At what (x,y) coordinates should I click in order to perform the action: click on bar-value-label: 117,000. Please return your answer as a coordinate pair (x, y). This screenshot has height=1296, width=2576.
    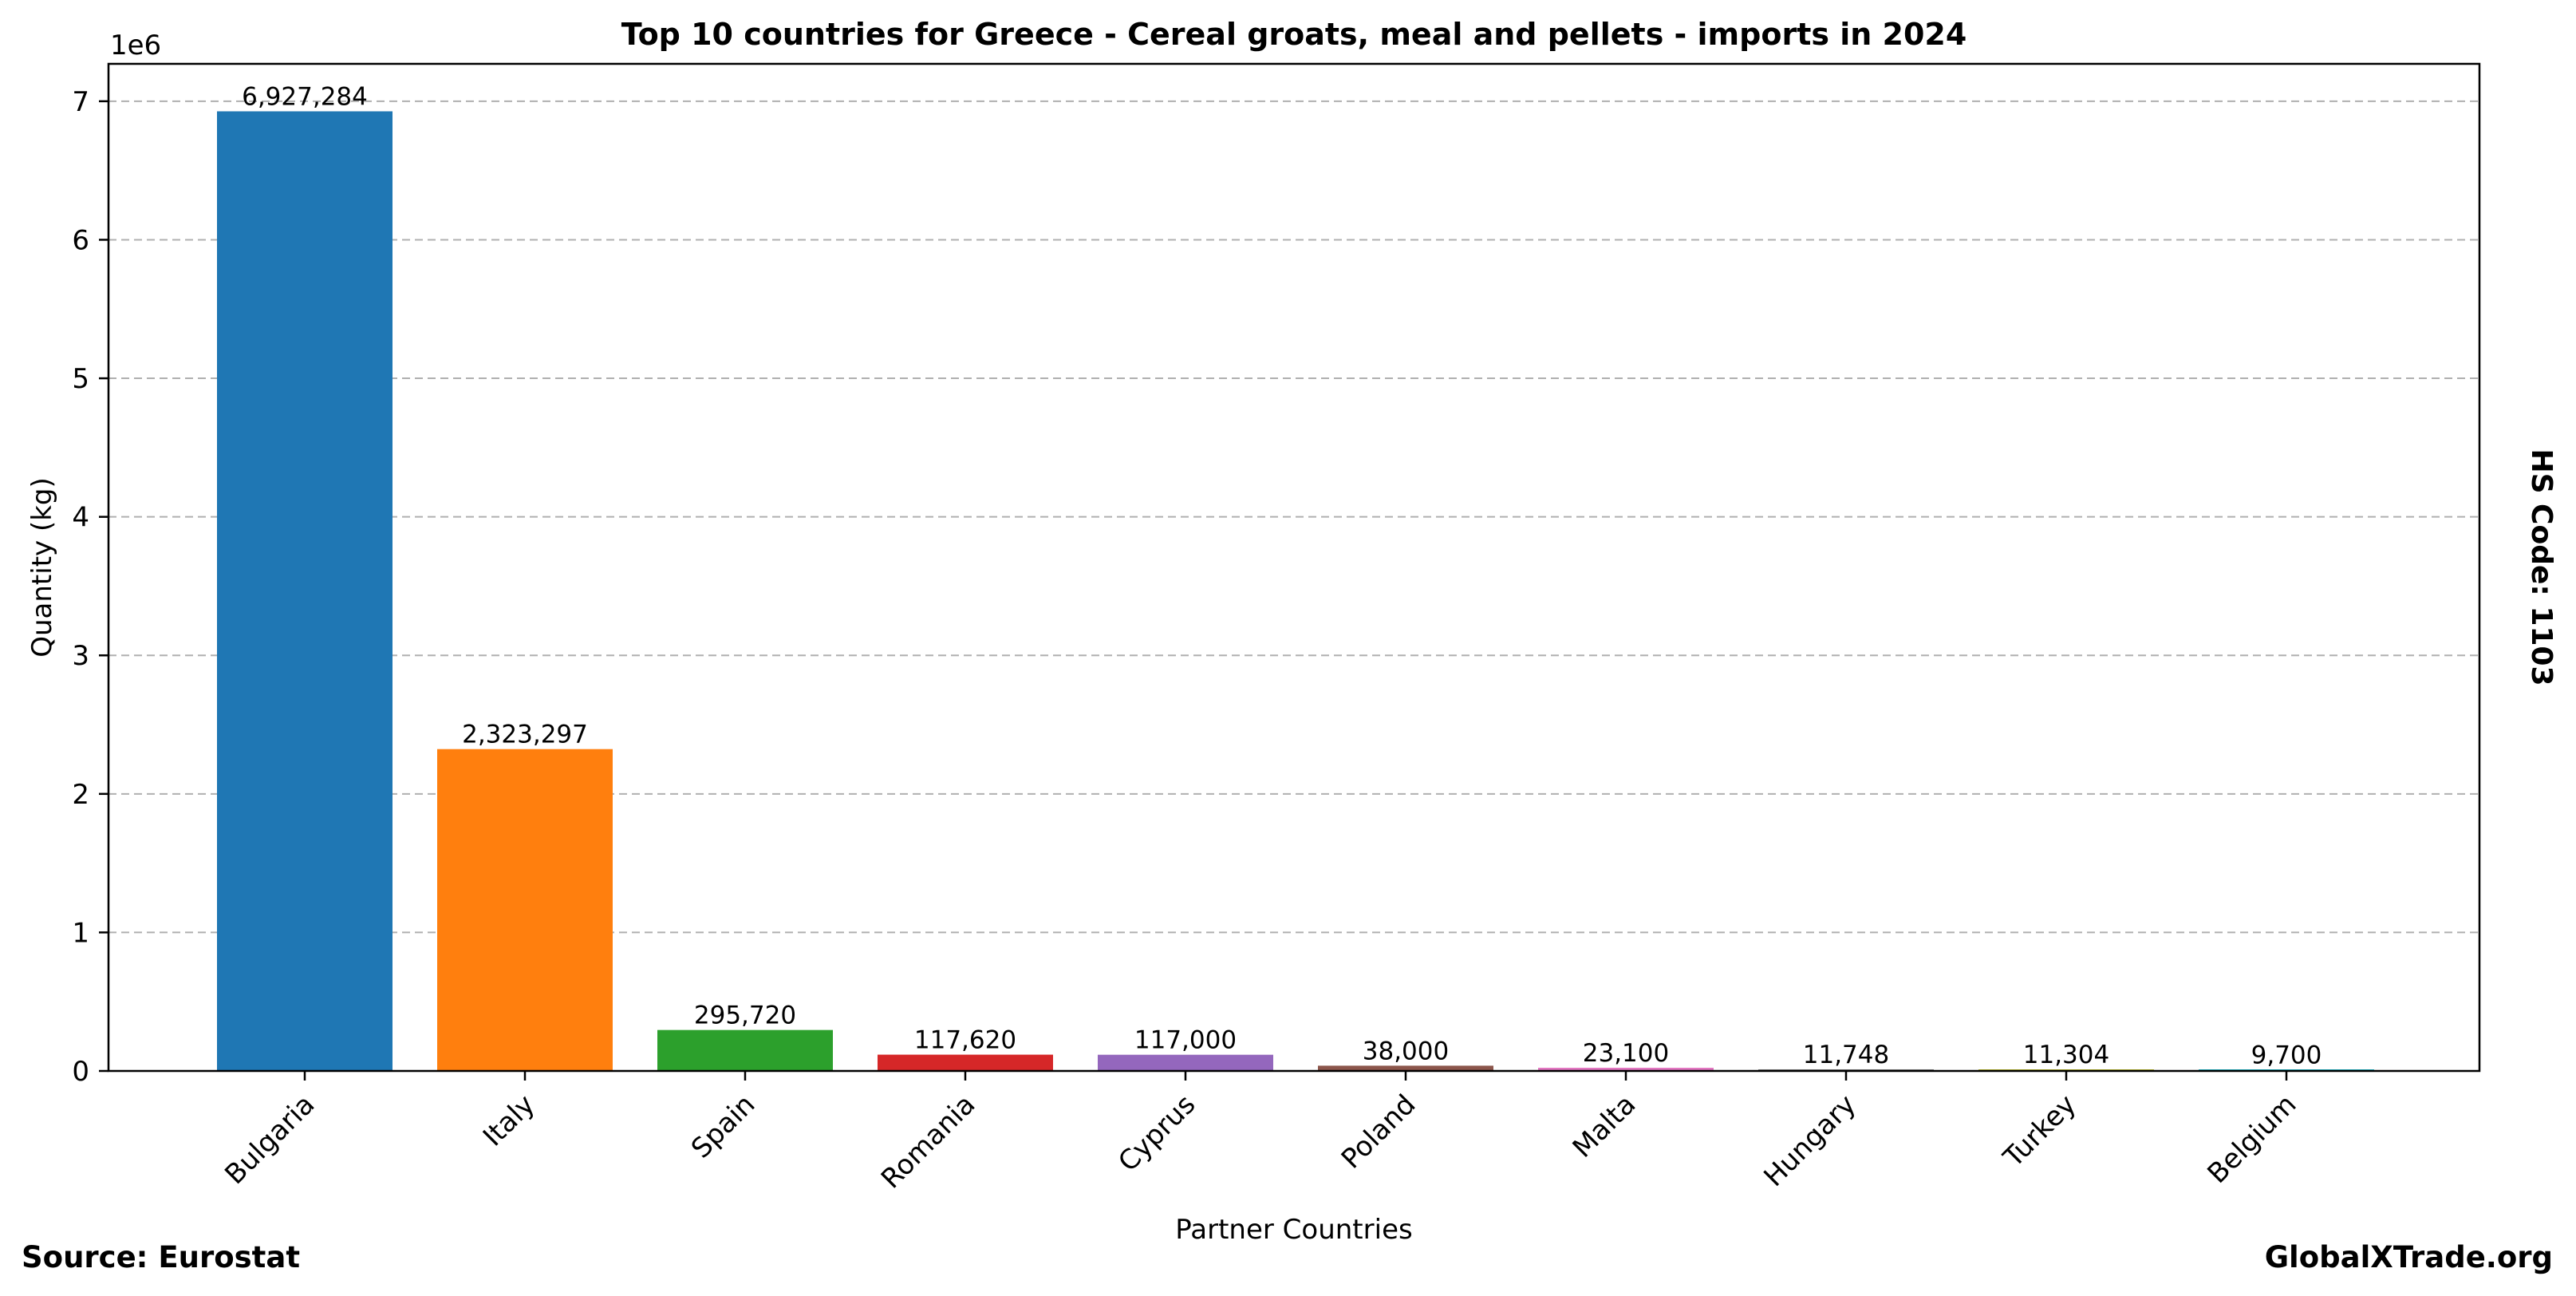
    Looking at the image, I should click on (1185, 1040).